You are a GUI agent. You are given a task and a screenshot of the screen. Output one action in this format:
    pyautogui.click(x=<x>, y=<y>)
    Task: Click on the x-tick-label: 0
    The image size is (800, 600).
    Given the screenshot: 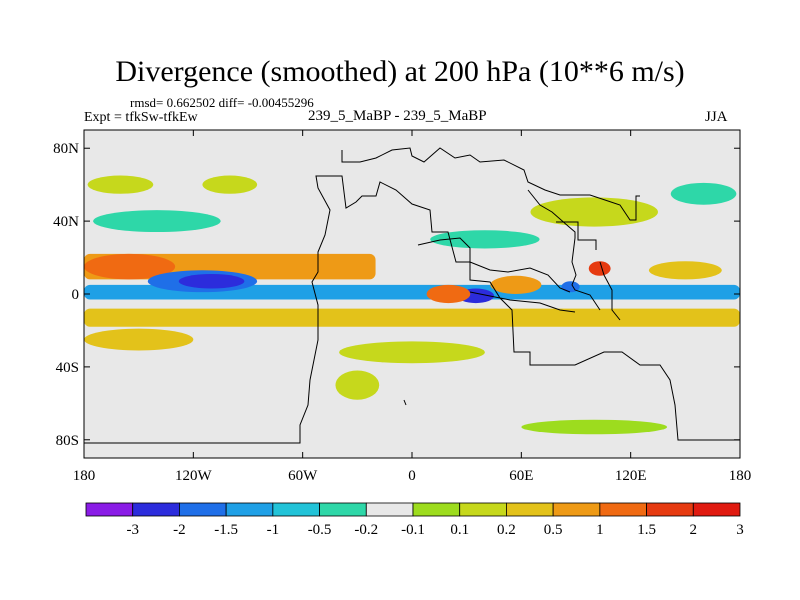 What is the action you would take?
    pyautogui.click(x=412, y=476)
    